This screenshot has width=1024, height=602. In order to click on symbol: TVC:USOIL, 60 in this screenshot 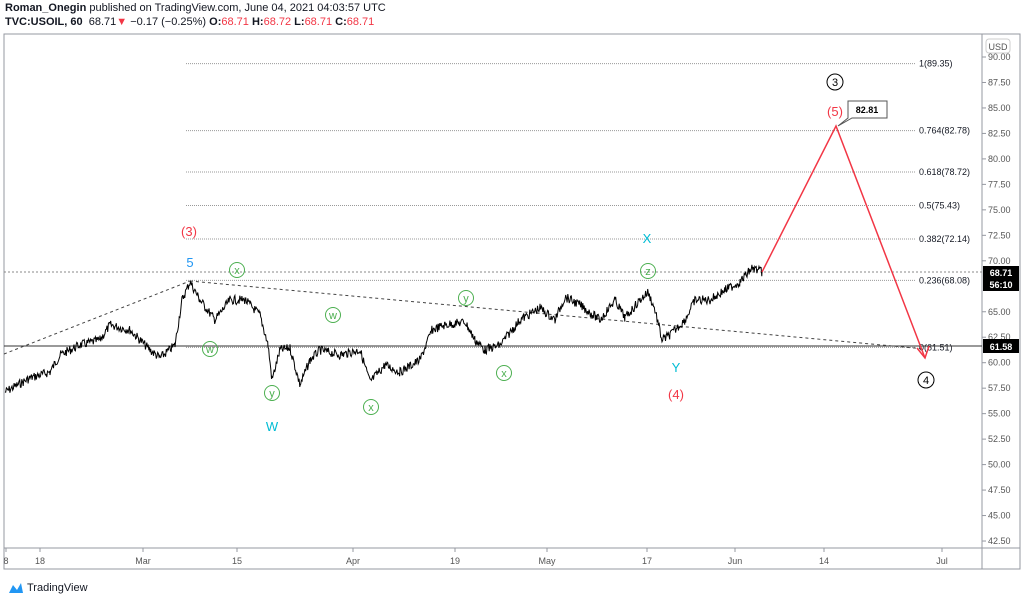, I will do `click(44, 22)`.